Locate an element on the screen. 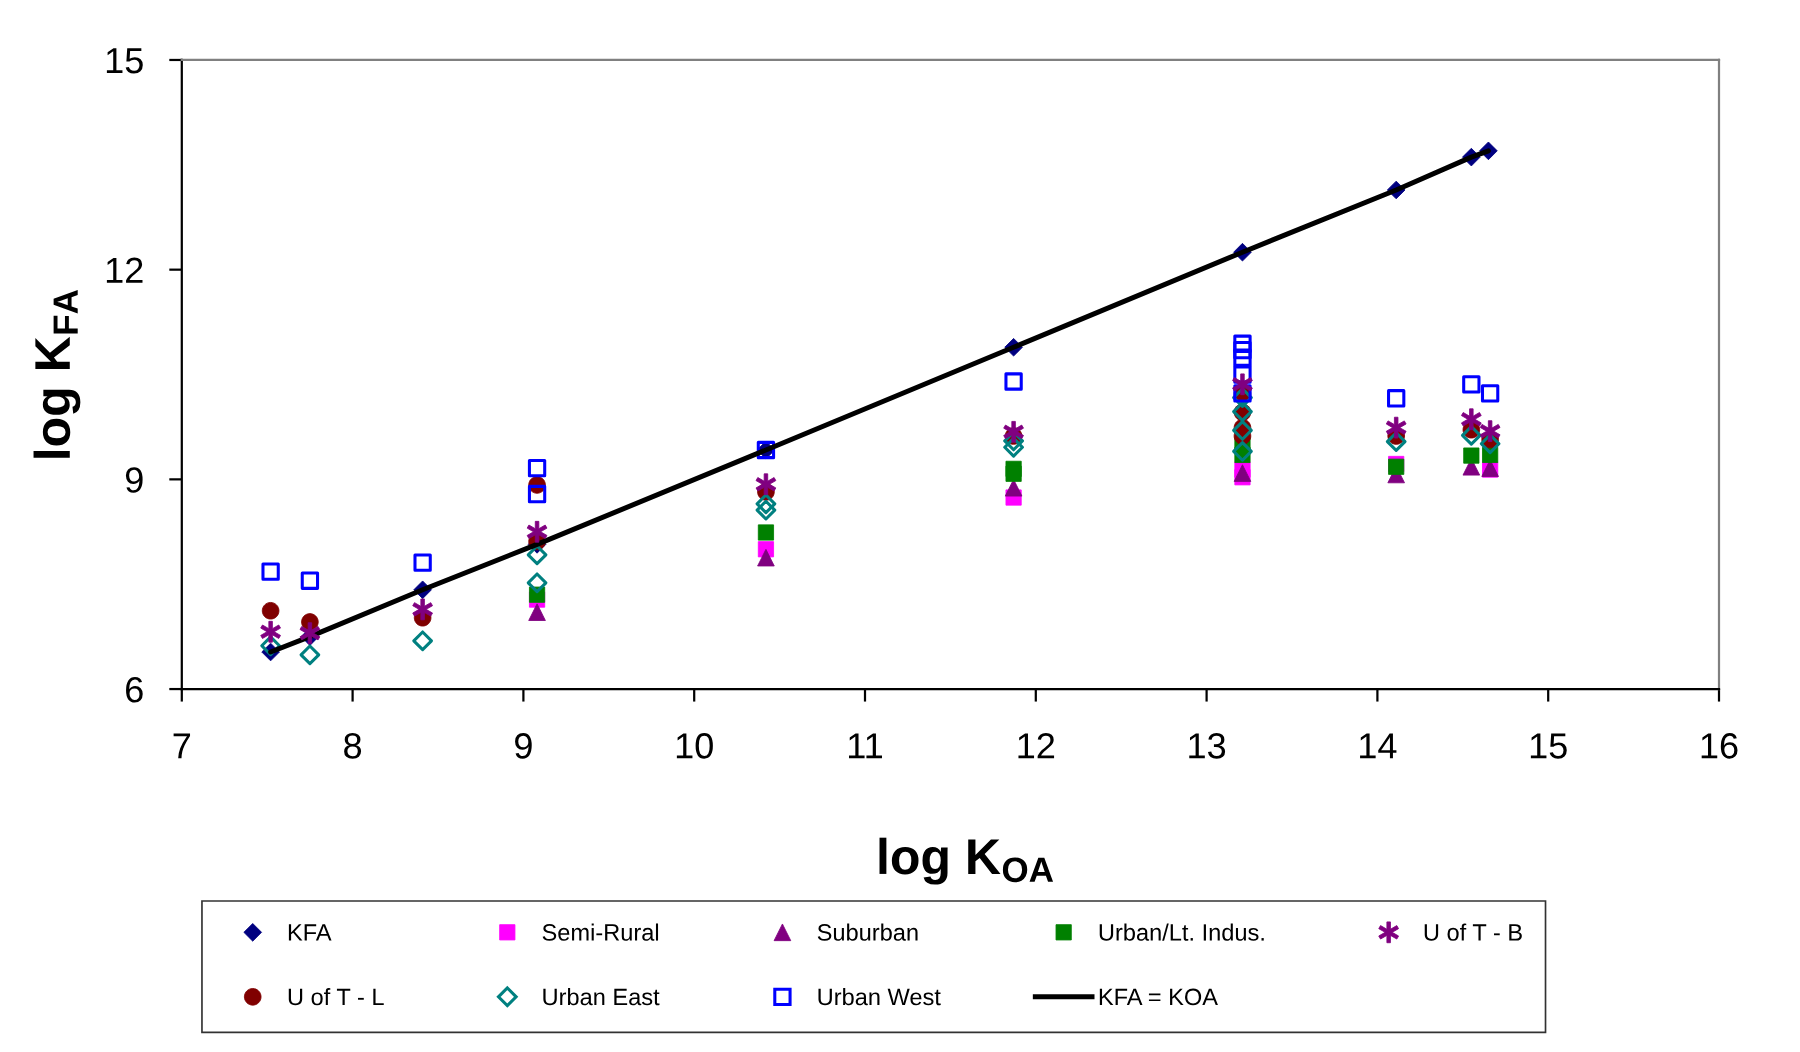 This screenshot has width=1800, height=1052. x-tick-label: 9 is located at coordinates (523, 746).